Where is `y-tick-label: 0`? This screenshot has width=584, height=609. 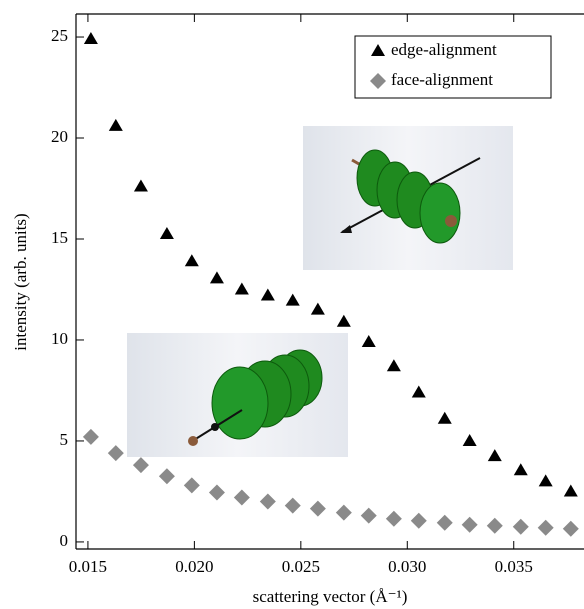 y-tick-label: 0 is located at coordinates (64, 540).